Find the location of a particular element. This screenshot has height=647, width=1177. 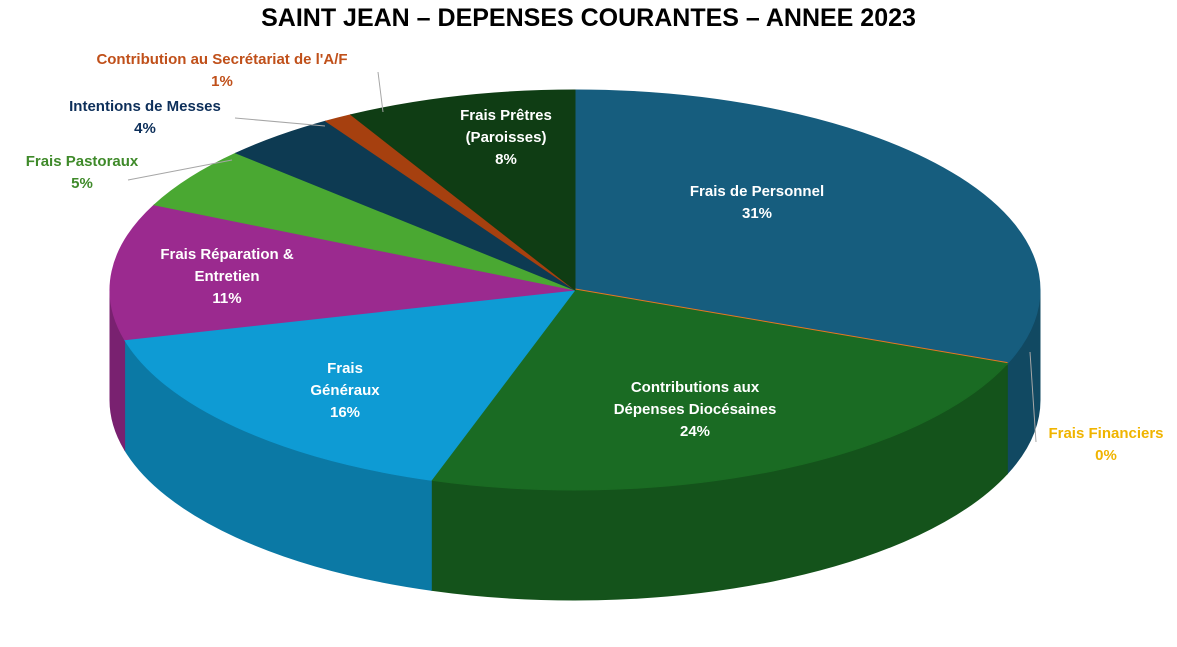

slice-label: Frais Réparation & Entretien 11% is located at coordinates (227, 277).